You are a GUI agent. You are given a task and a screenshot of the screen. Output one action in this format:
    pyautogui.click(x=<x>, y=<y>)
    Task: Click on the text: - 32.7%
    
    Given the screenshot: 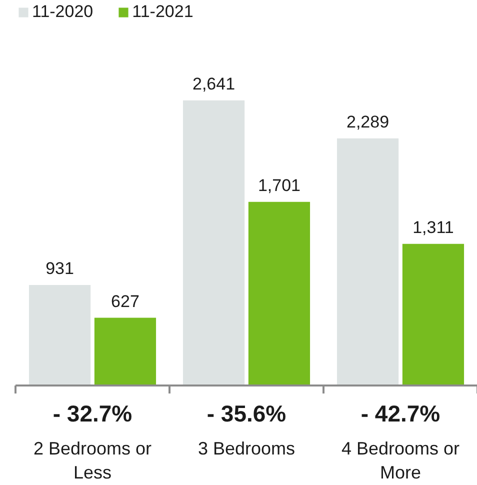 What is the action you would take?
    pyautogui.click(x=92, y=413)
    